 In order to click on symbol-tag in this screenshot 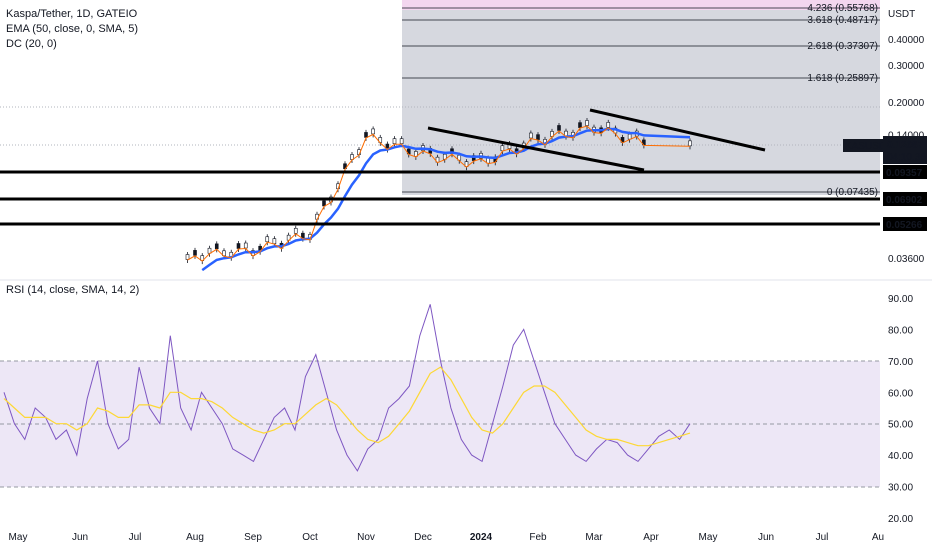, I will do `click(863, 145)`.